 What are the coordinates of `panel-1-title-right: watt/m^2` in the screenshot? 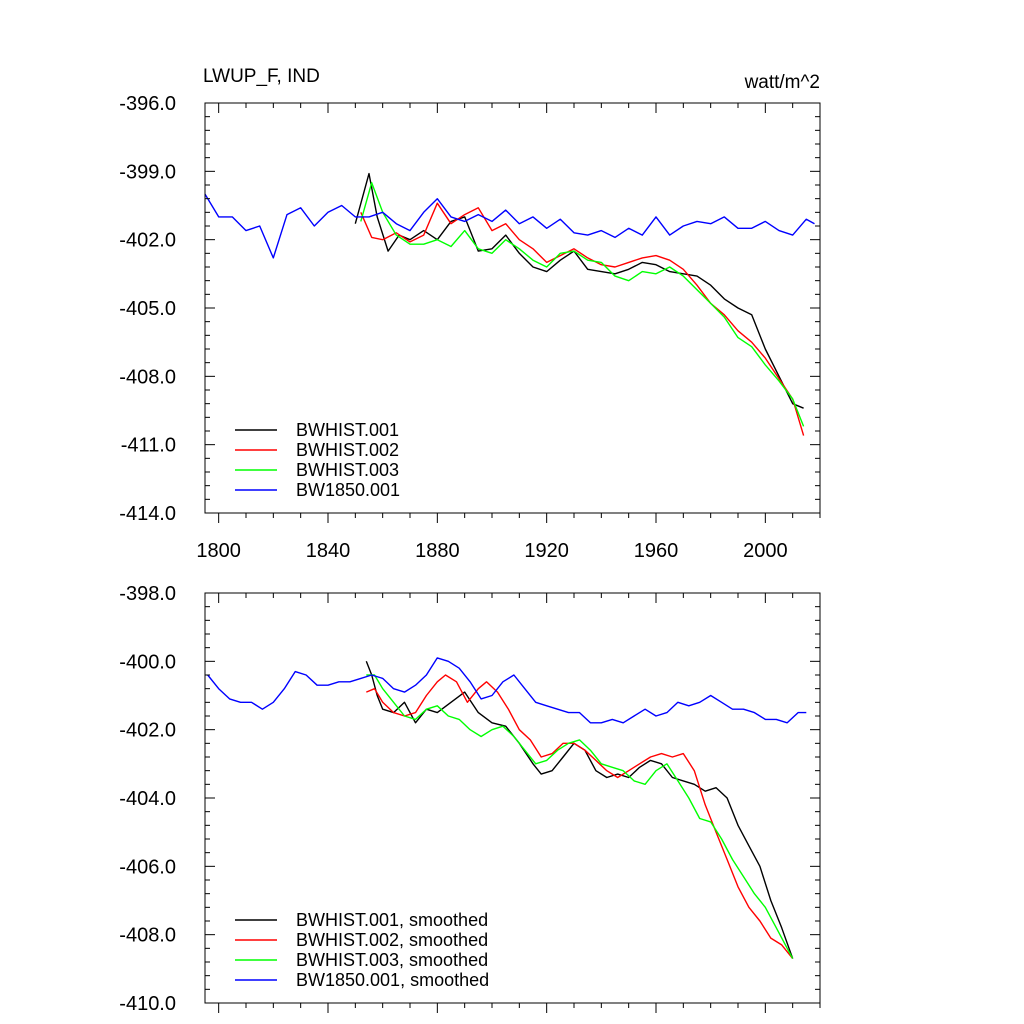 It's located at (782, 82).